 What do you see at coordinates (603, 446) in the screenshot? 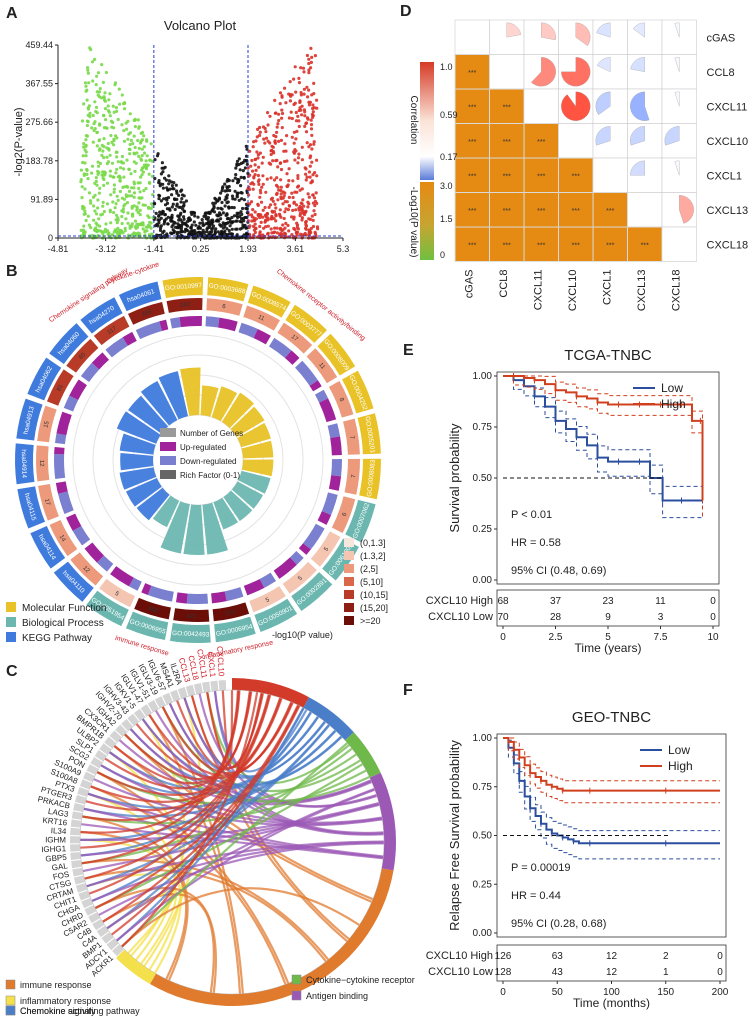
I see `ci-lower` at bounding box center [603, 446].